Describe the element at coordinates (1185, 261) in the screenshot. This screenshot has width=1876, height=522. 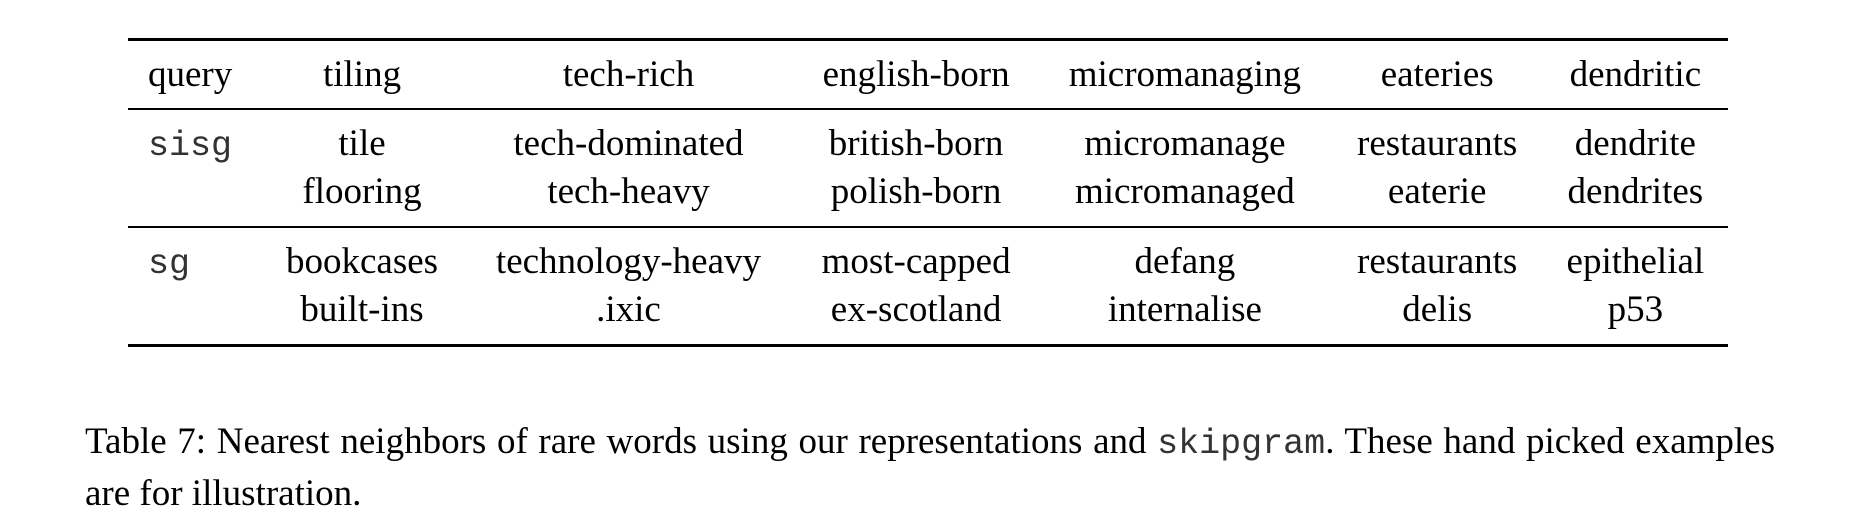
I see `neighbor-word: defang` at that location.